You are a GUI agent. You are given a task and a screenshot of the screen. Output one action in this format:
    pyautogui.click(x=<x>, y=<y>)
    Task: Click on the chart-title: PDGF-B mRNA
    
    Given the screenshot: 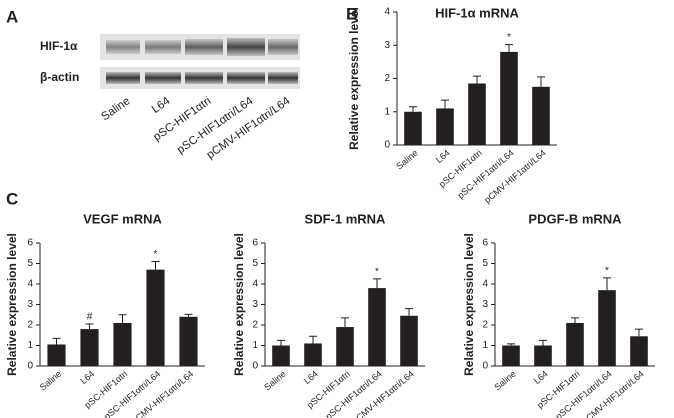 What is the action you would take?
    pyautogui.click(x=575, y=218)
    